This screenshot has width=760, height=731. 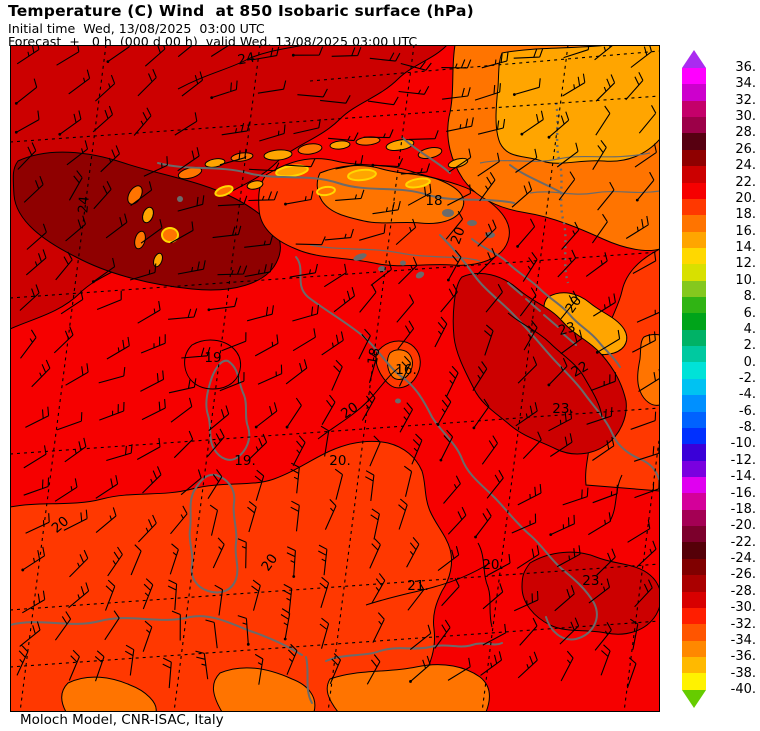 What do you see at coordinates (747, 395) in the screenshot?
I see `colorbar-tick: -4.` at bounding box center [747, 395].